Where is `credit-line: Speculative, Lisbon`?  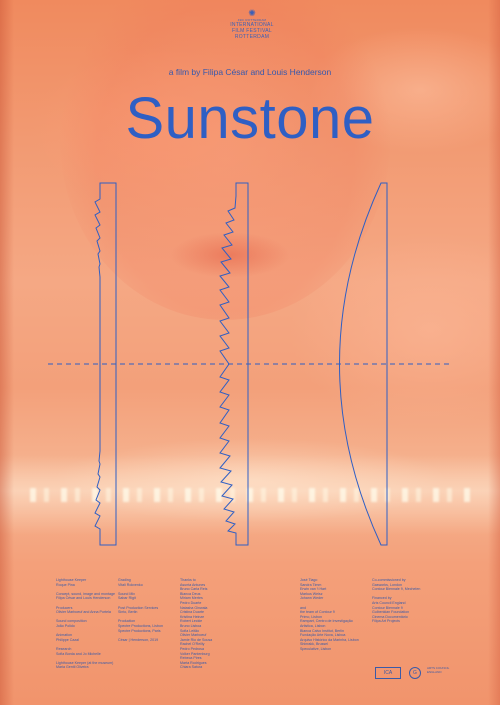 credit-line: Speculative, Lisbon is located at coordinates (329, 649).